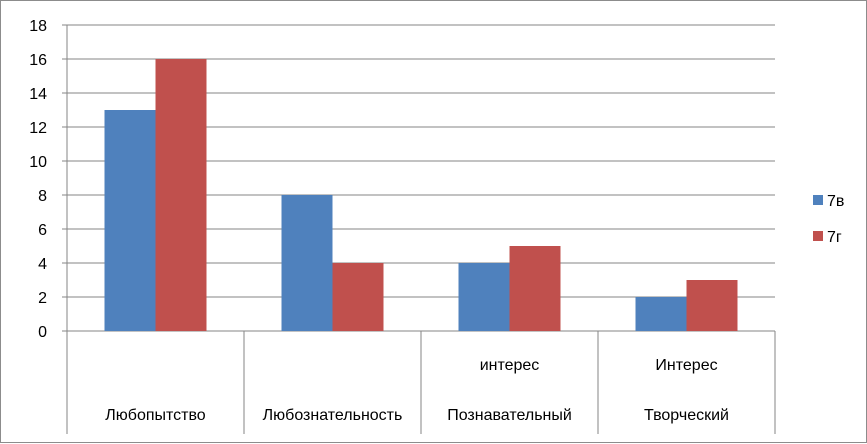  I want to click on y-tick-label: 4, so click(42, 264).